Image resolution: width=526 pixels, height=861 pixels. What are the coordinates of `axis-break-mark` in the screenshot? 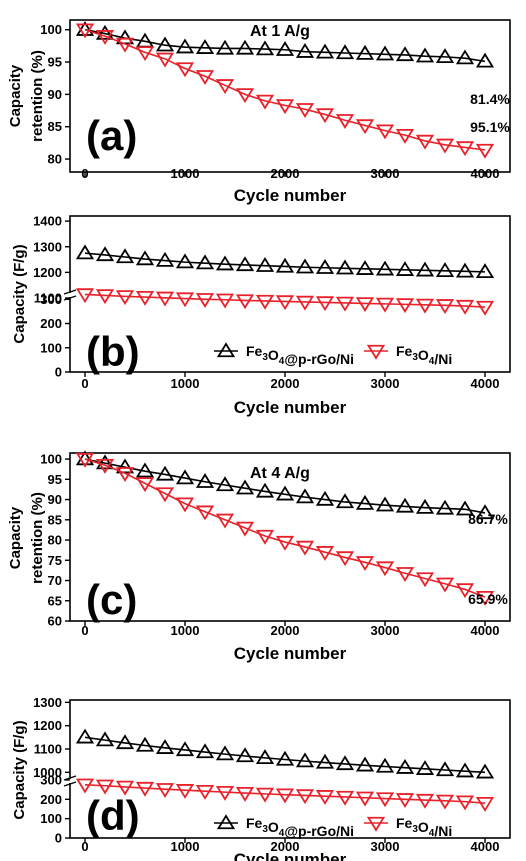 It's located at (70, 292).